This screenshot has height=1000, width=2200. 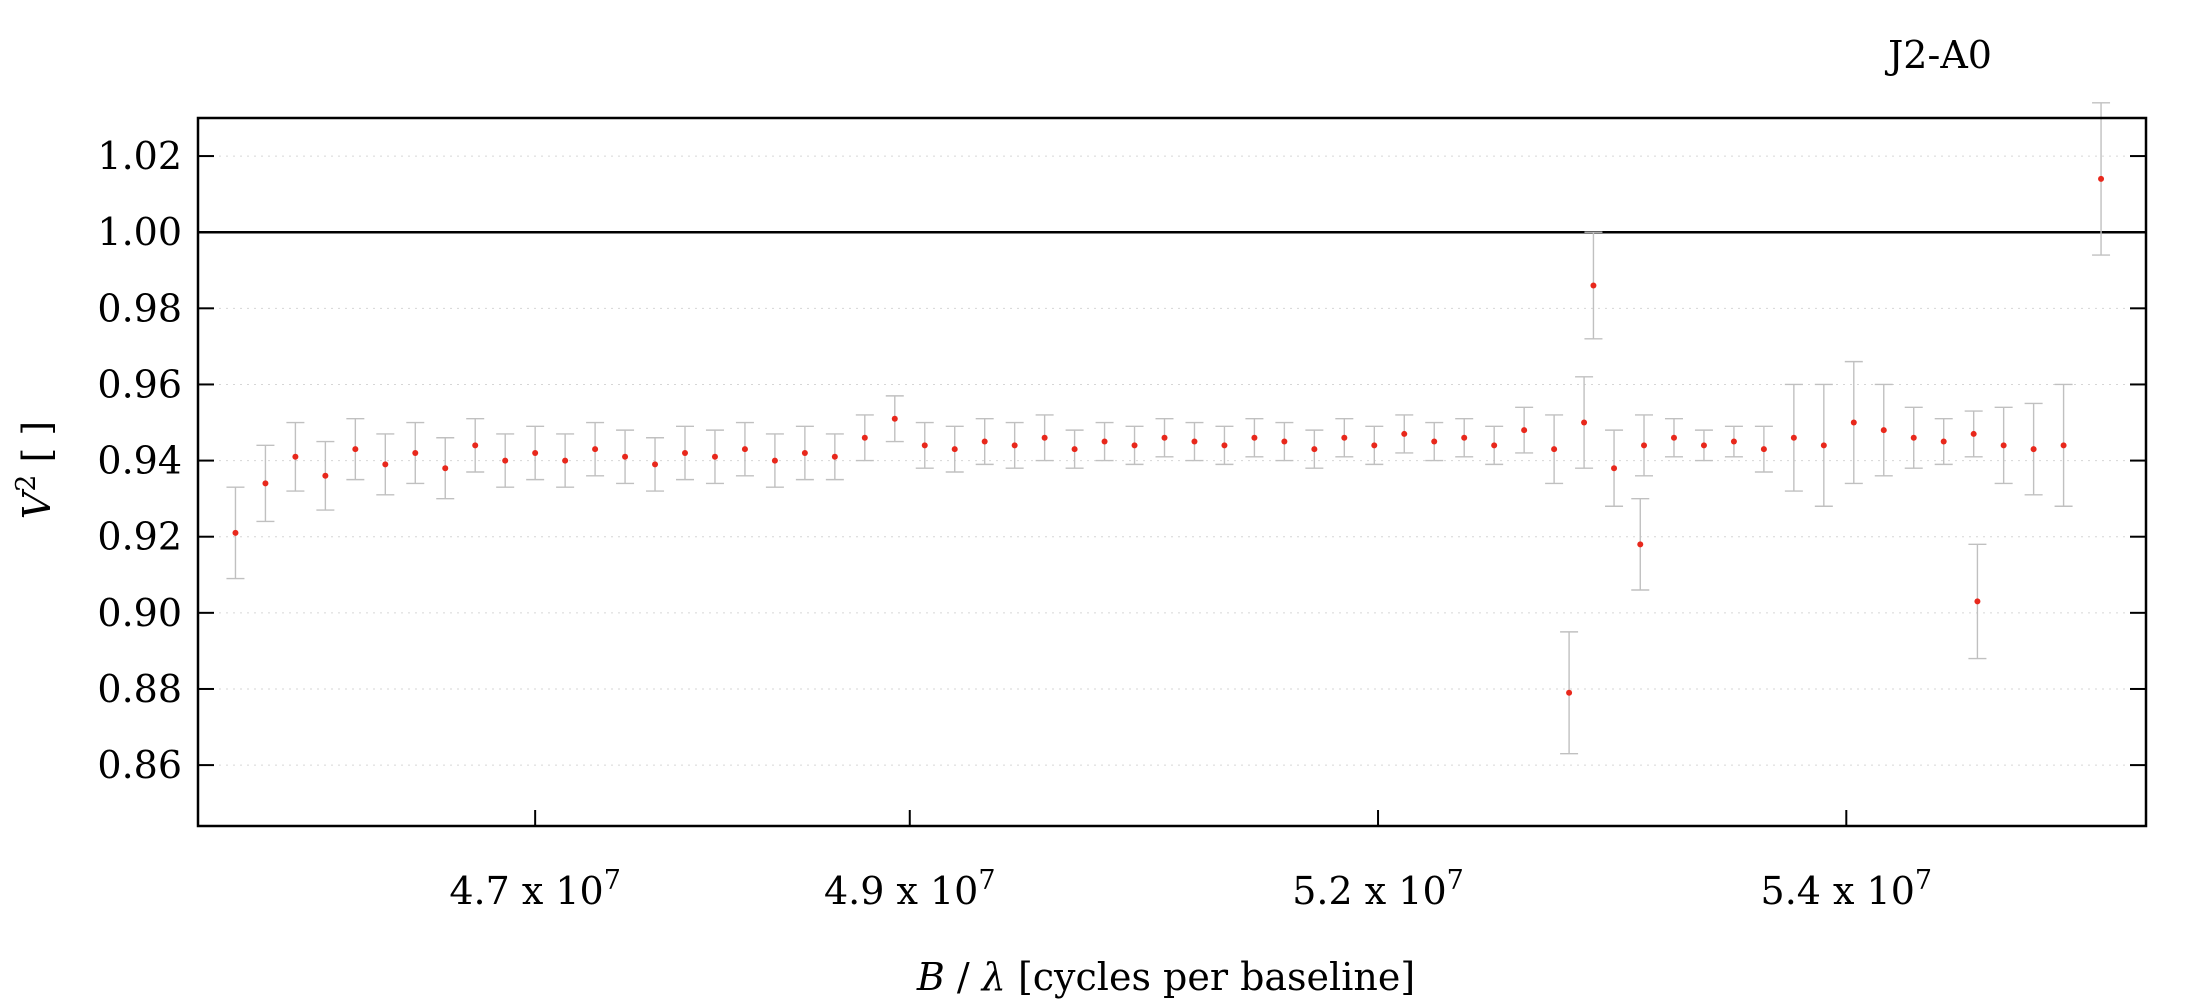 I want to click on x-ticks: 4.7 x 107 4.9 x 107 5.2 x 107 5.4 x 107, so click(x=1190, y=861).